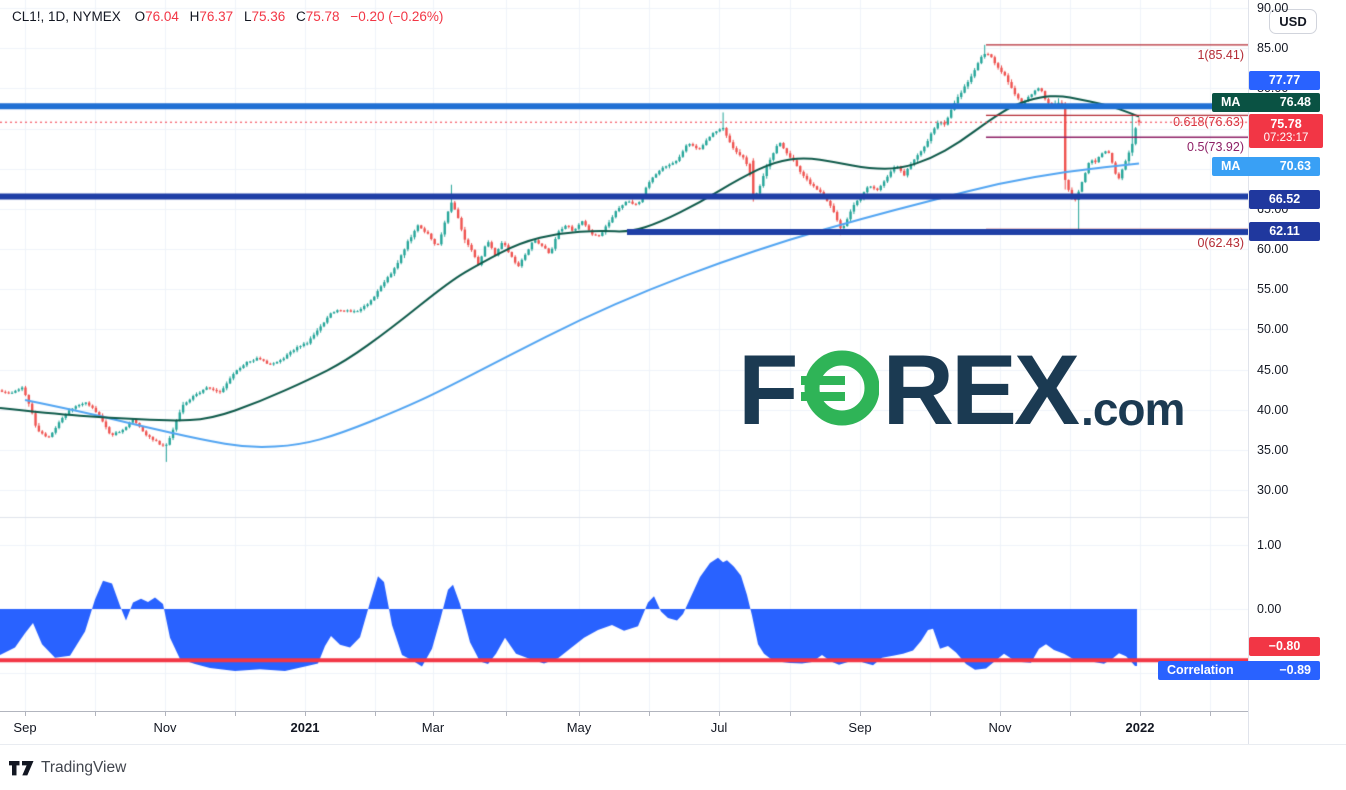 This screenshot has width=1346, height=790. What do you see at coordinates (1273, 490) in the screenshot?
I see `price-tick-label: 30.00` at bounding box center [1273, 490].